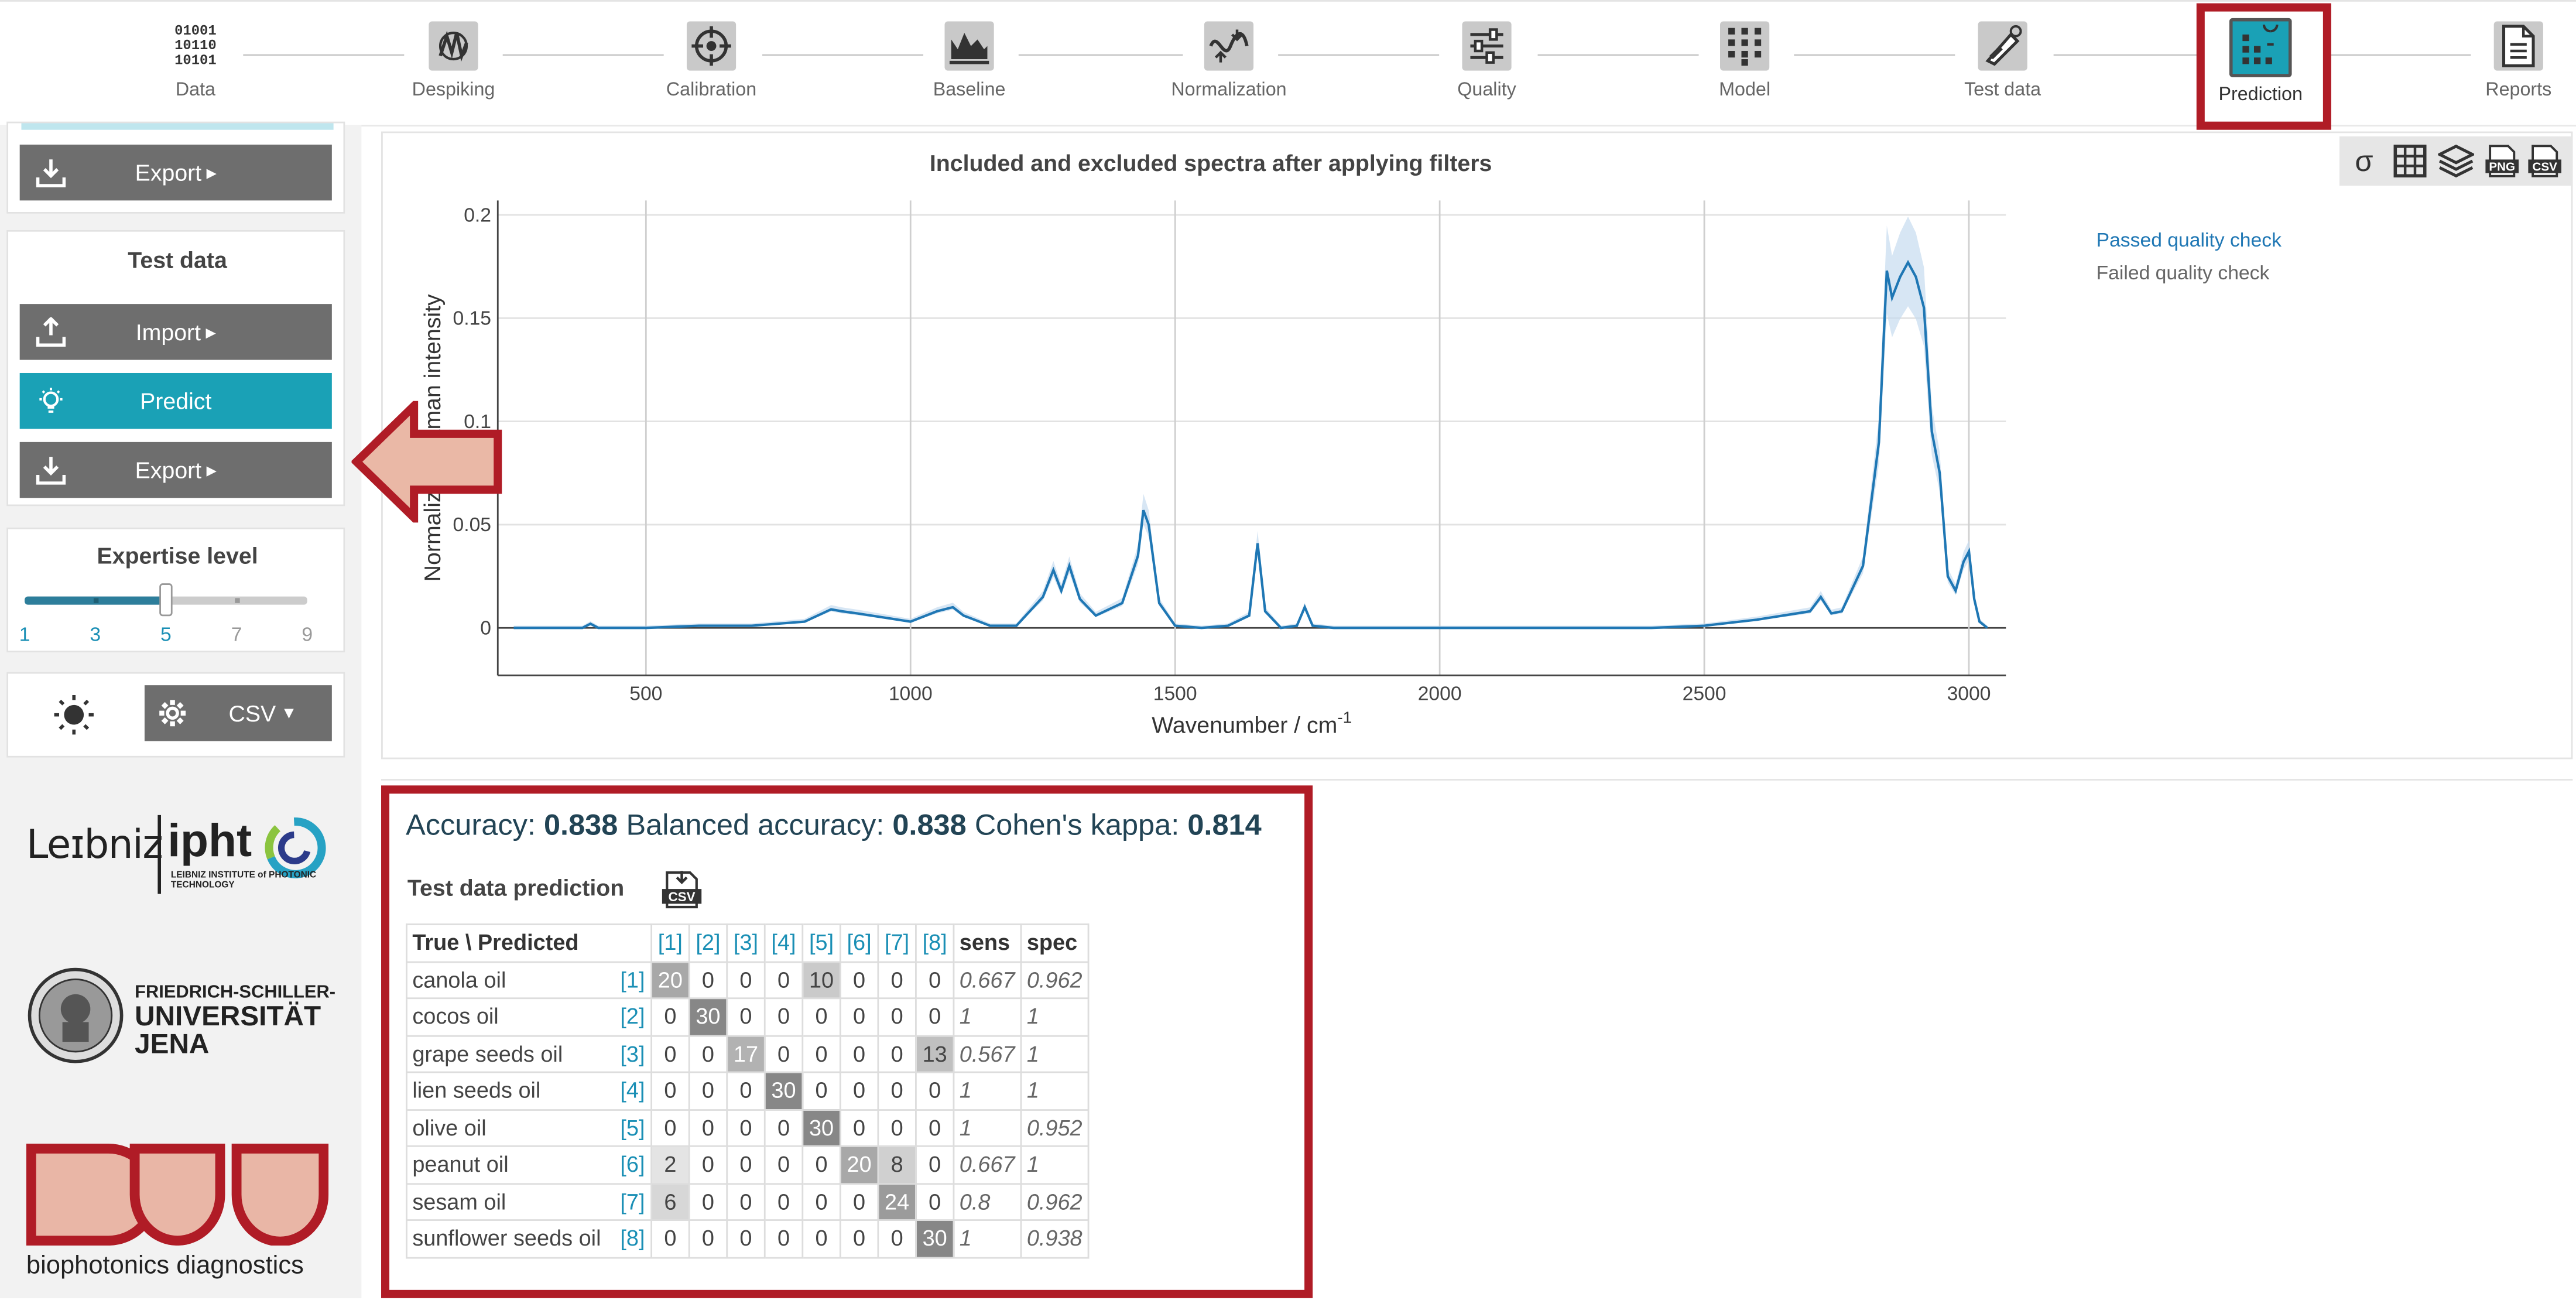 The image size is (2576, 1300). What do you see at coordinates (196, 60) in the screenshot?
I see `step-data: 01001 10110 10101 Data` at bounding box center [196, 60].